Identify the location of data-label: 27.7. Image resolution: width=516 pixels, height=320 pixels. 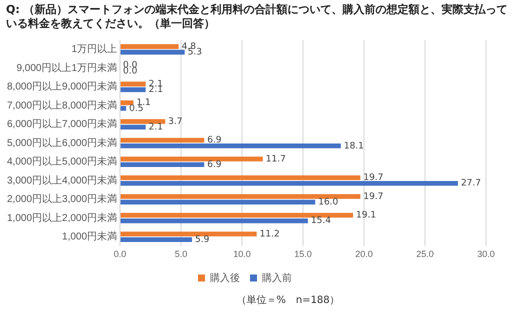
(470, 183).